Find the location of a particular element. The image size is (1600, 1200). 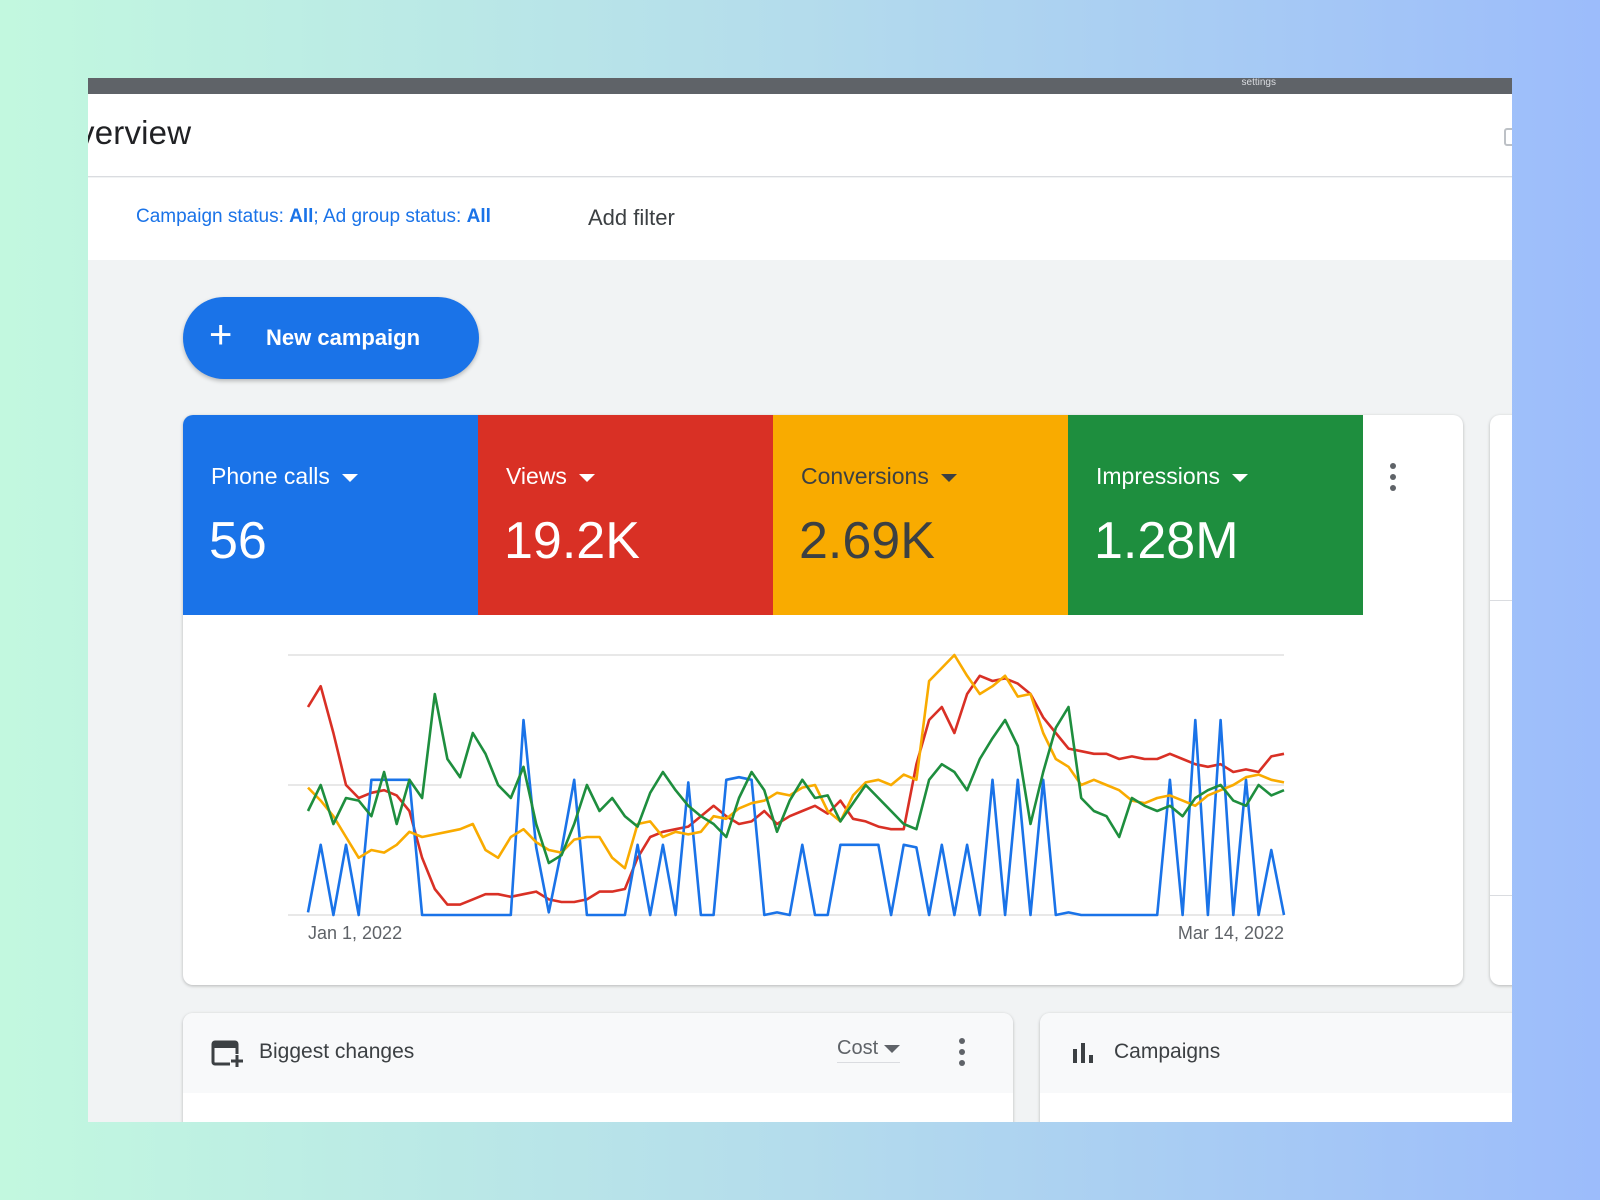

metric-tile-conversions: Conversions 2.69K is located at coordinates (920, 515).